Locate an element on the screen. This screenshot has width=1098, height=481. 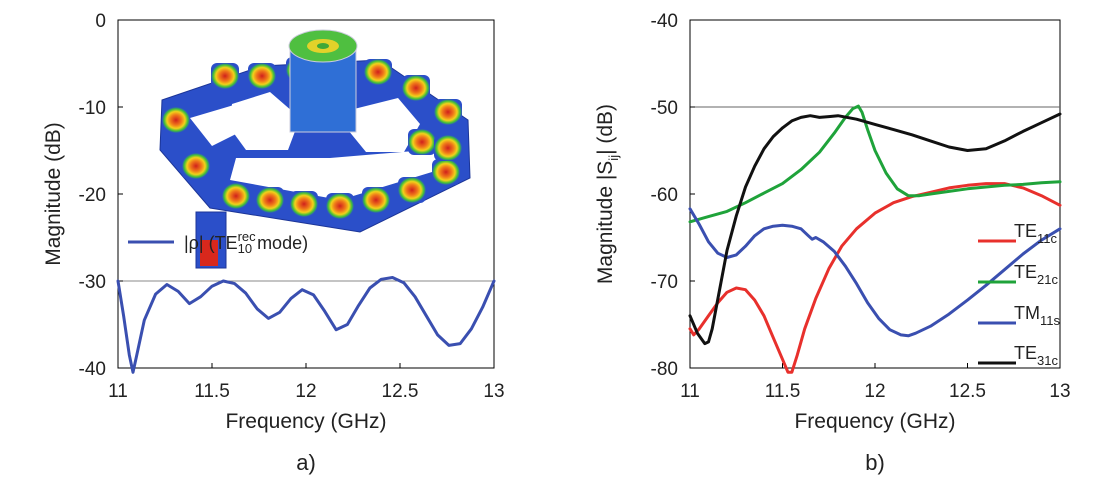
y-tick-label: -30 is located at coordinates (92, 282).